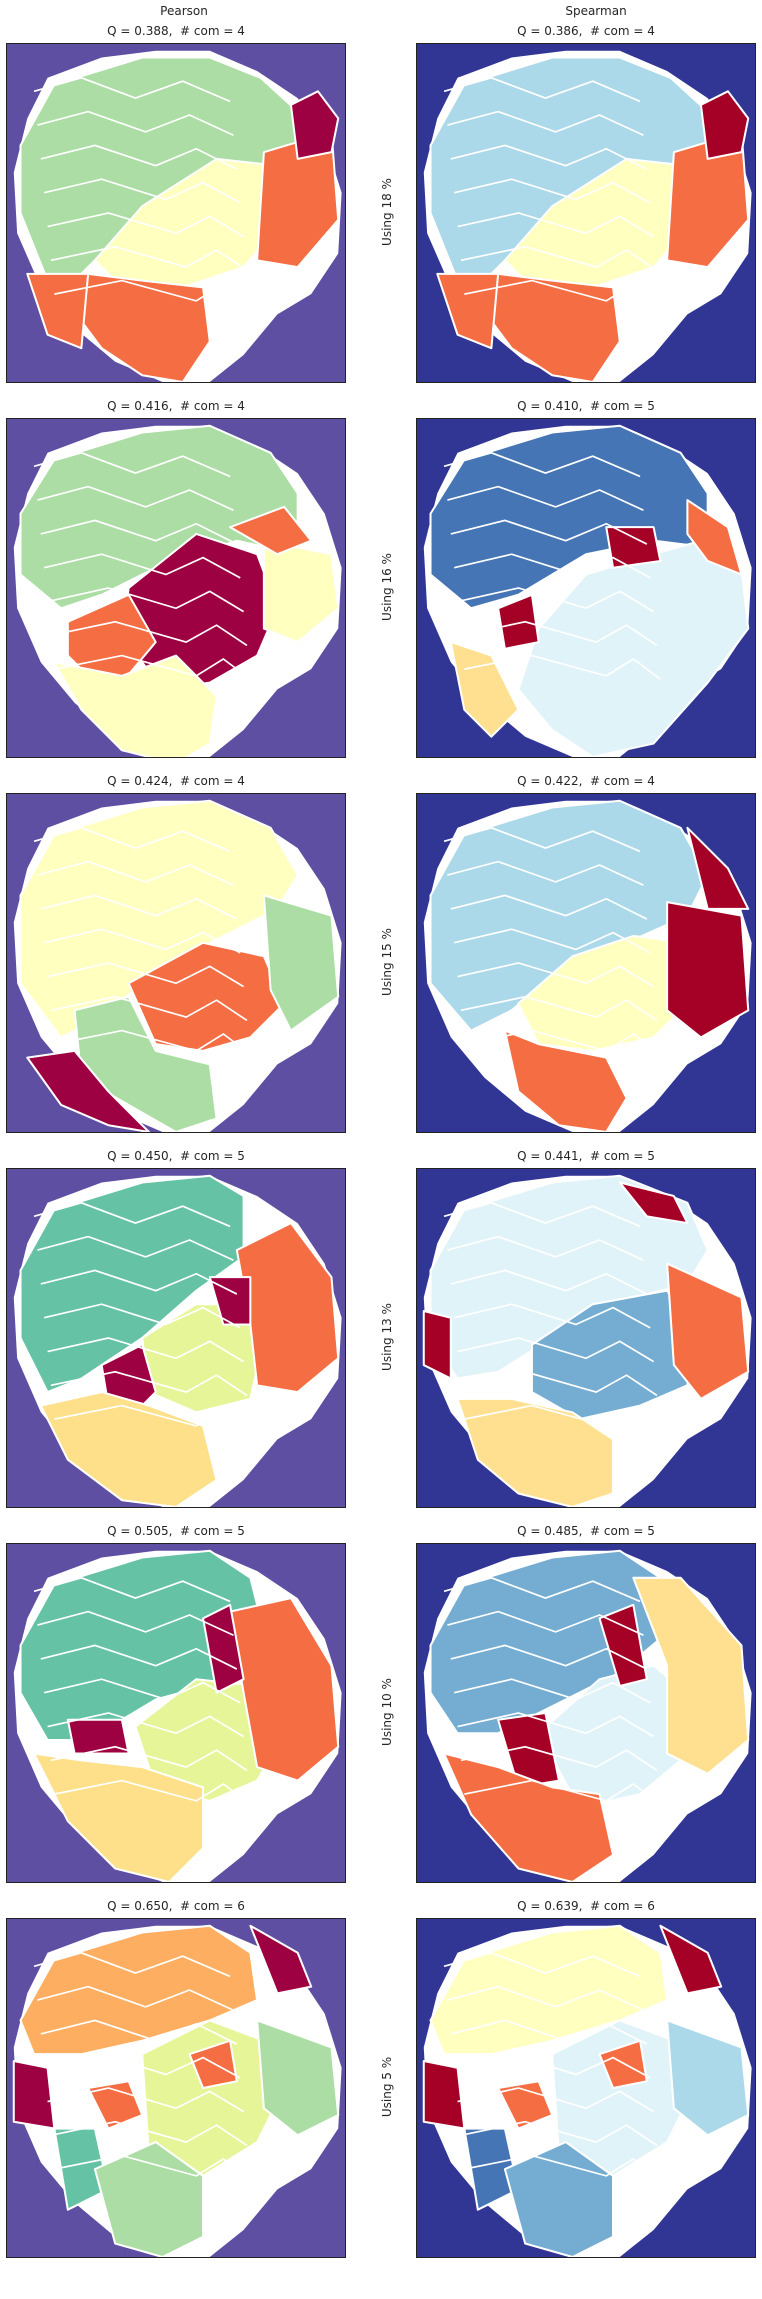  I want to click on column-header-pearson: Pearson, so click(184, 11).